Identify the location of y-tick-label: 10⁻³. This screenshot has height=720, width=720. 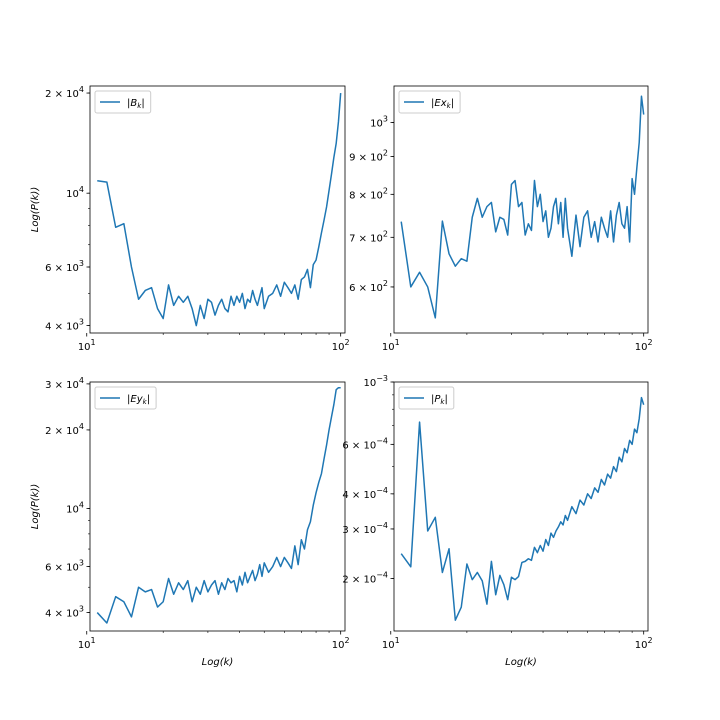
(375, 381).